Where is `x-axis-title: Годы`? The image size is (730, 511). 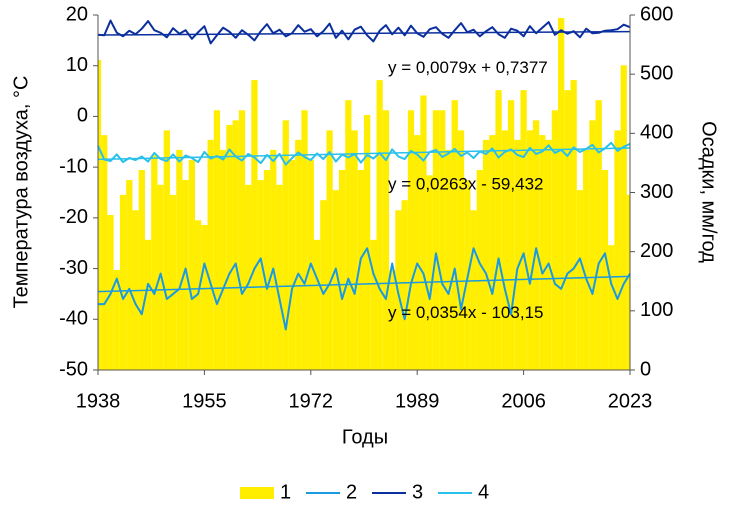 x-axis-title: Годы is located at coordinates (365, 437).